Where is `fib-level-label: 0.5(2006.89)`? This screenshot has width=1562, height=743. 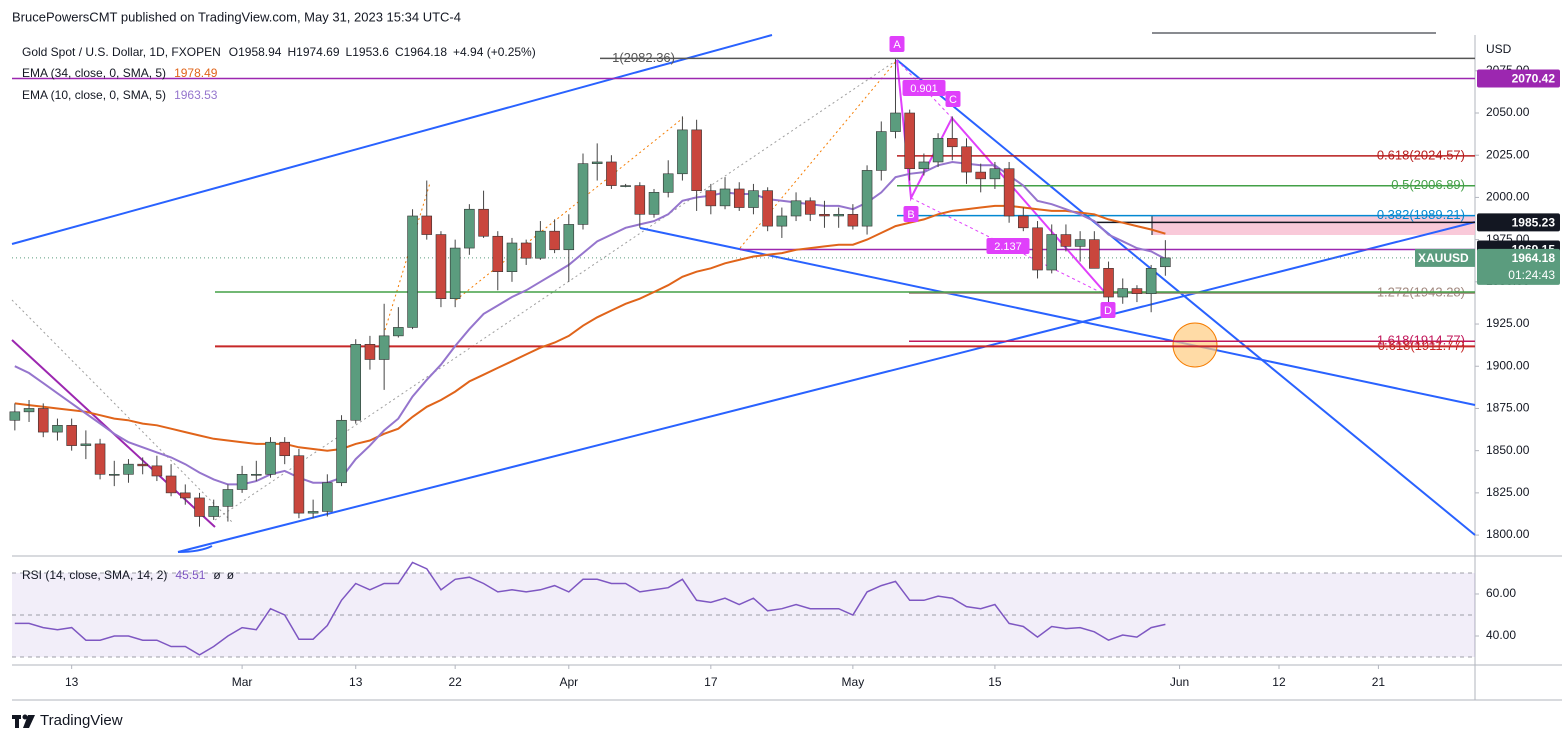
fib-level-label: 0.5(2006.89) is located at coordinates (1428, 184).